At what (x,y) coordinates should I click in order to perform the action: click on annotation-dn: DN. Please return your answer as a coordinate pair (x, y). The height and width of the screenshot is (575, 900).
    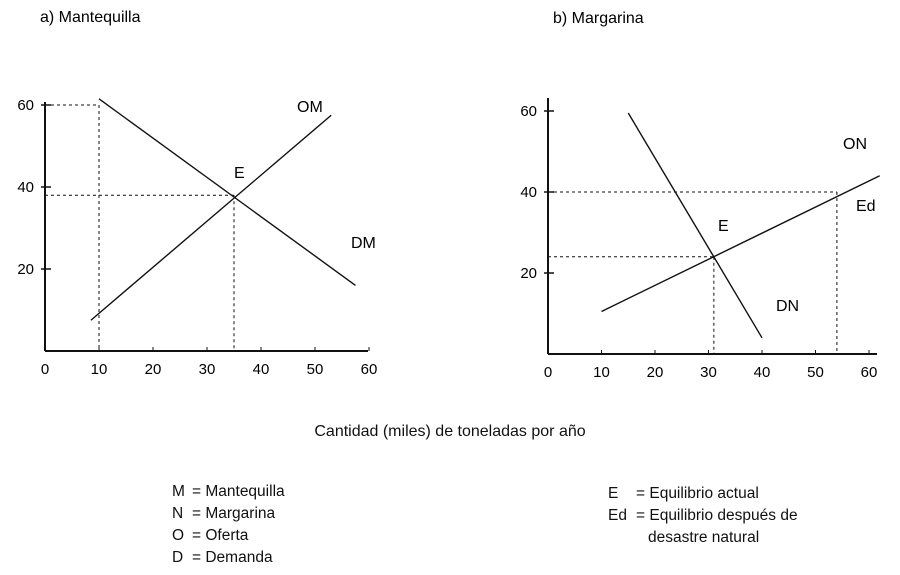
    Looking at the image, I should click on (787, 306).